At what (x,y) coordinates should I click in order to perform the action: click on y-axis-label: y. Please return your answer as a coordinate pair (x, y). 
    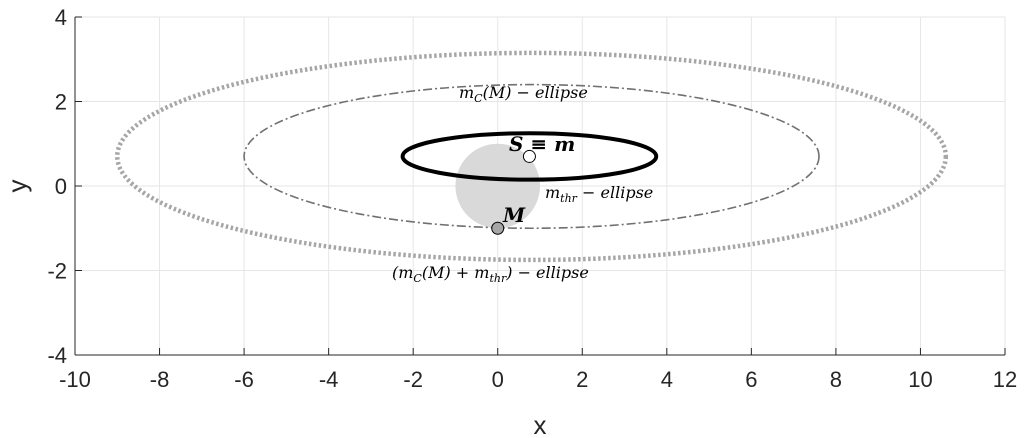
    Looking at the image, I should click on (17, 186).